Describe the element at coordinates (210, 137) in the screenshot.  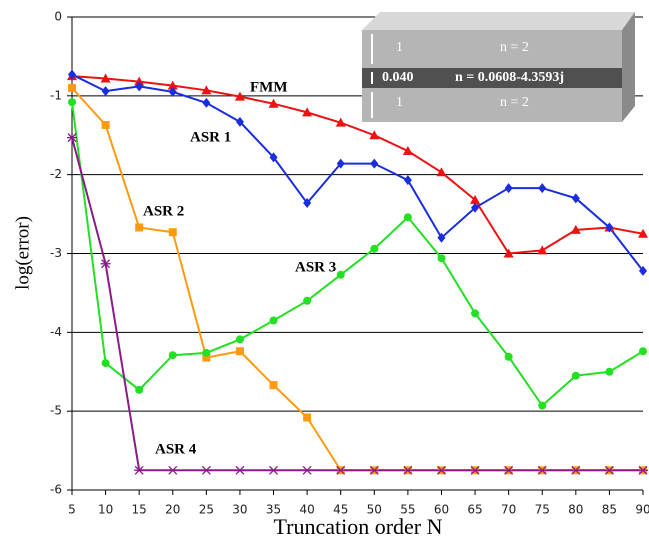
I see `series-label: ASR 1` at that location.